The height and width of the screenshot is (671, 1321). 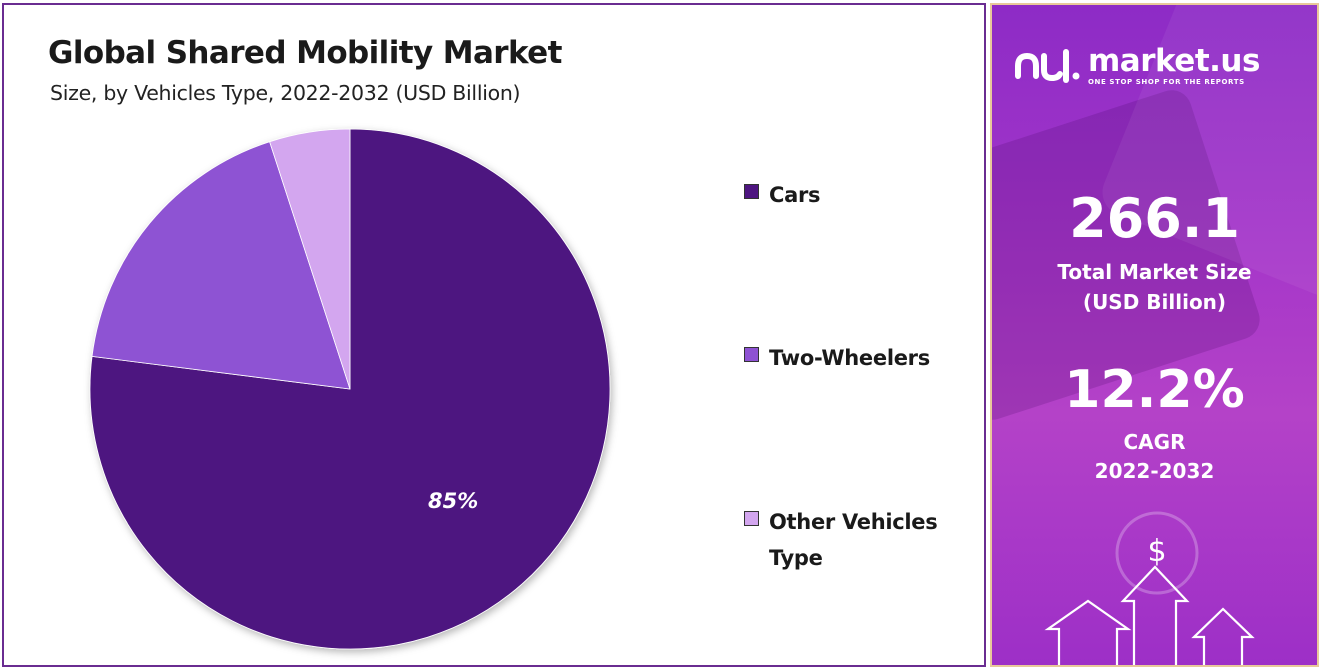 What do you see at coordinates (751, 354) in the screenshot?
I see `legend-swatch-two-wheelers` at bounding box center [751, 354].